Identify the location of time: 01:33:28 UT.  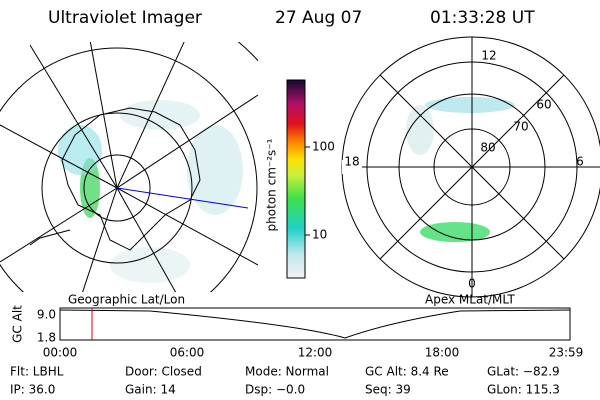
(482, 18).